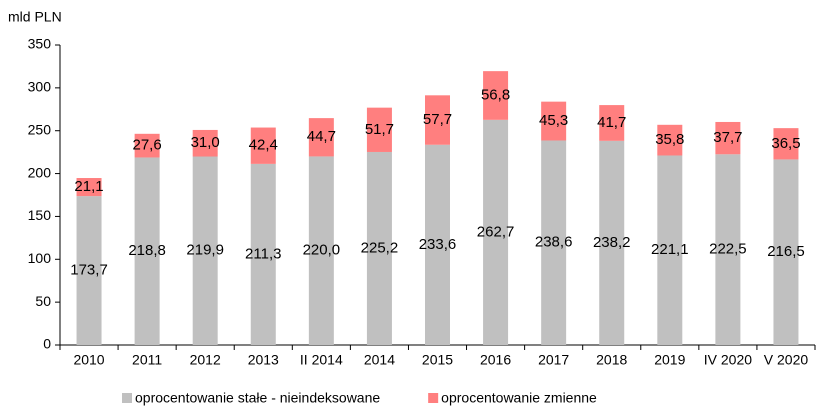 This screenshot has width=819, height=410. What do you see at coordinates (40, 44) in the screenshot?
I see `y-tick-label: 350` at bounding box center [40, 44].